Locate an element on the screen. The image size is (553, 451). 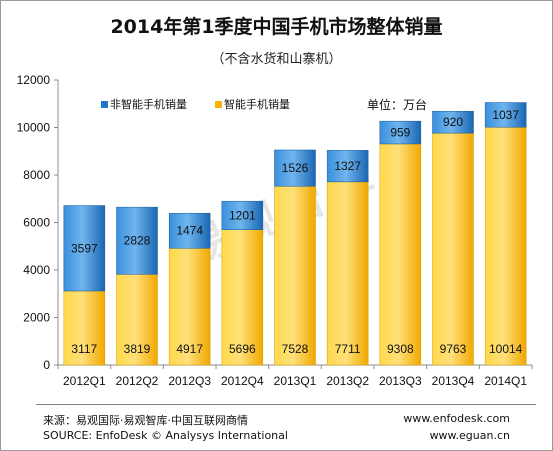
footer-divider is located at coordinates (286, 404).